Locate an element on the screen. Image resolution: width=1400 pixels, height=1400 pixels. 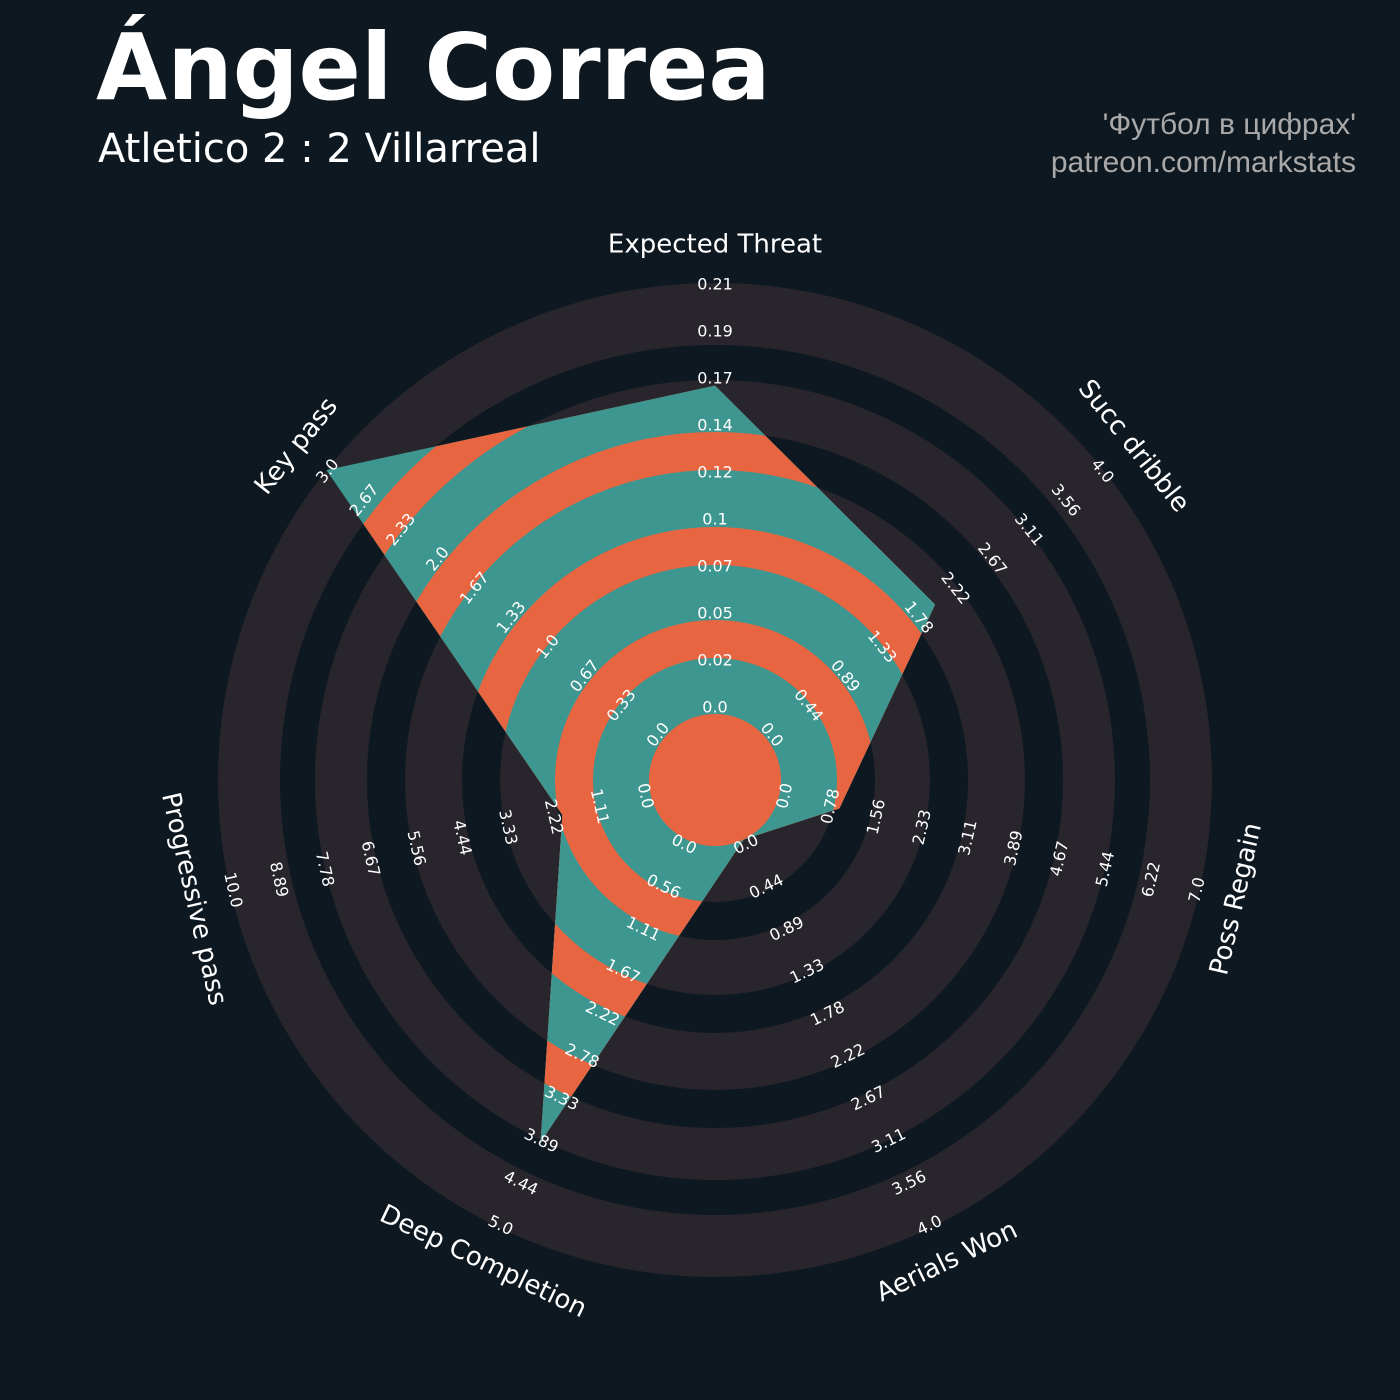
credit-line-2: patreon.com/markstats is located at coordinates (1203, 162).